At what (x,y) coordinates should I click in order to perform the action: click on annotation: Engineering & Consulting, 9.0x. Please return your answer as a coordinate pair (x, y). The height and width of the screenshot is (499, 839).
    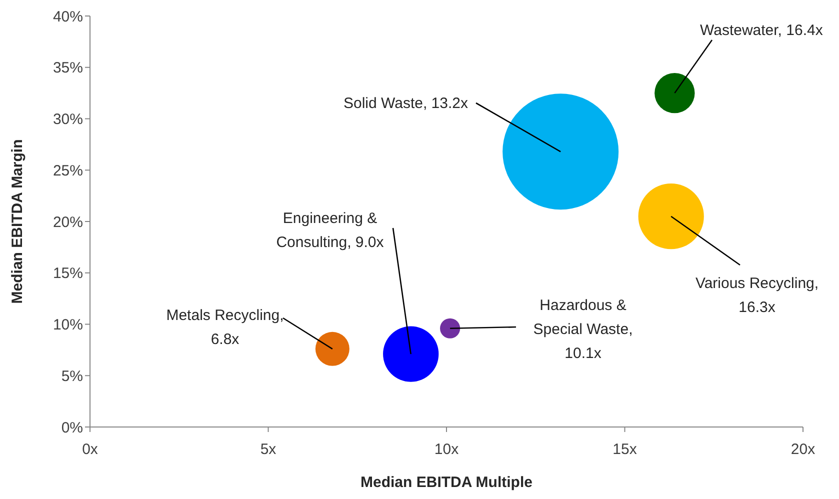
    Looking at the image, I should click on (330, 230).